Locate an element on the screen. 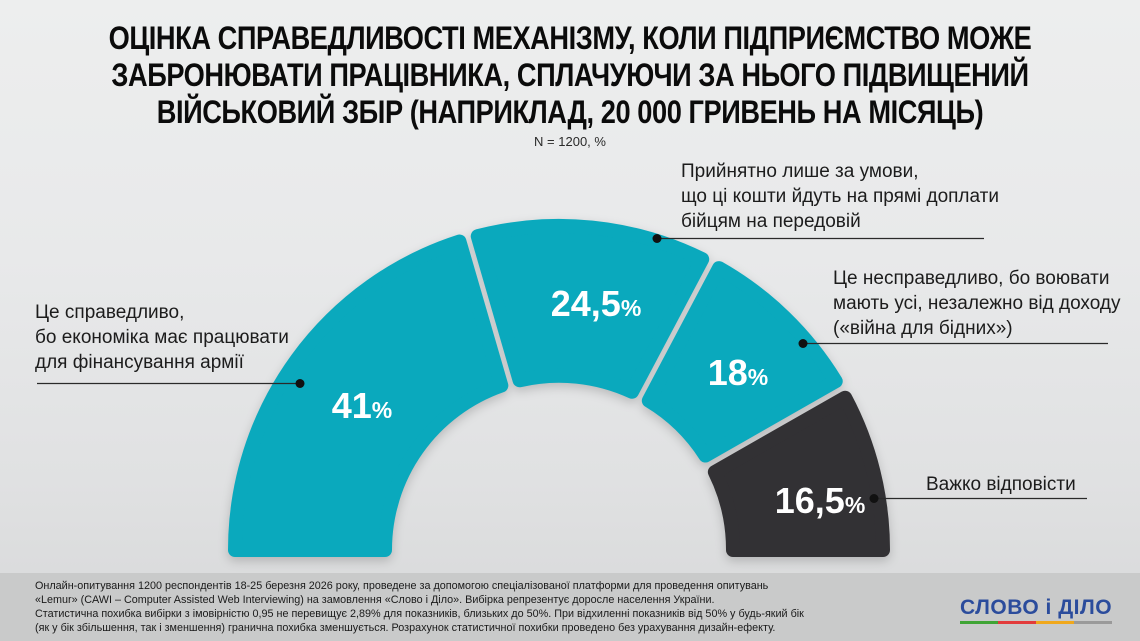  logo-underline is located at coordinates (1036, 622).